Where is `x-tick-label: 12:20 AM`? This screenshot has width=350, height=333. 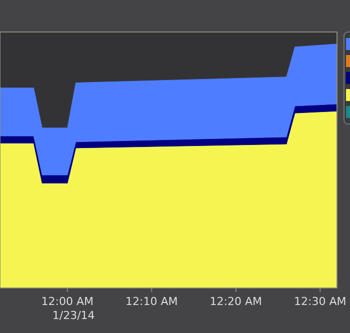
x-tick-label: 12:20 AM is located at coordinates (236, 301).